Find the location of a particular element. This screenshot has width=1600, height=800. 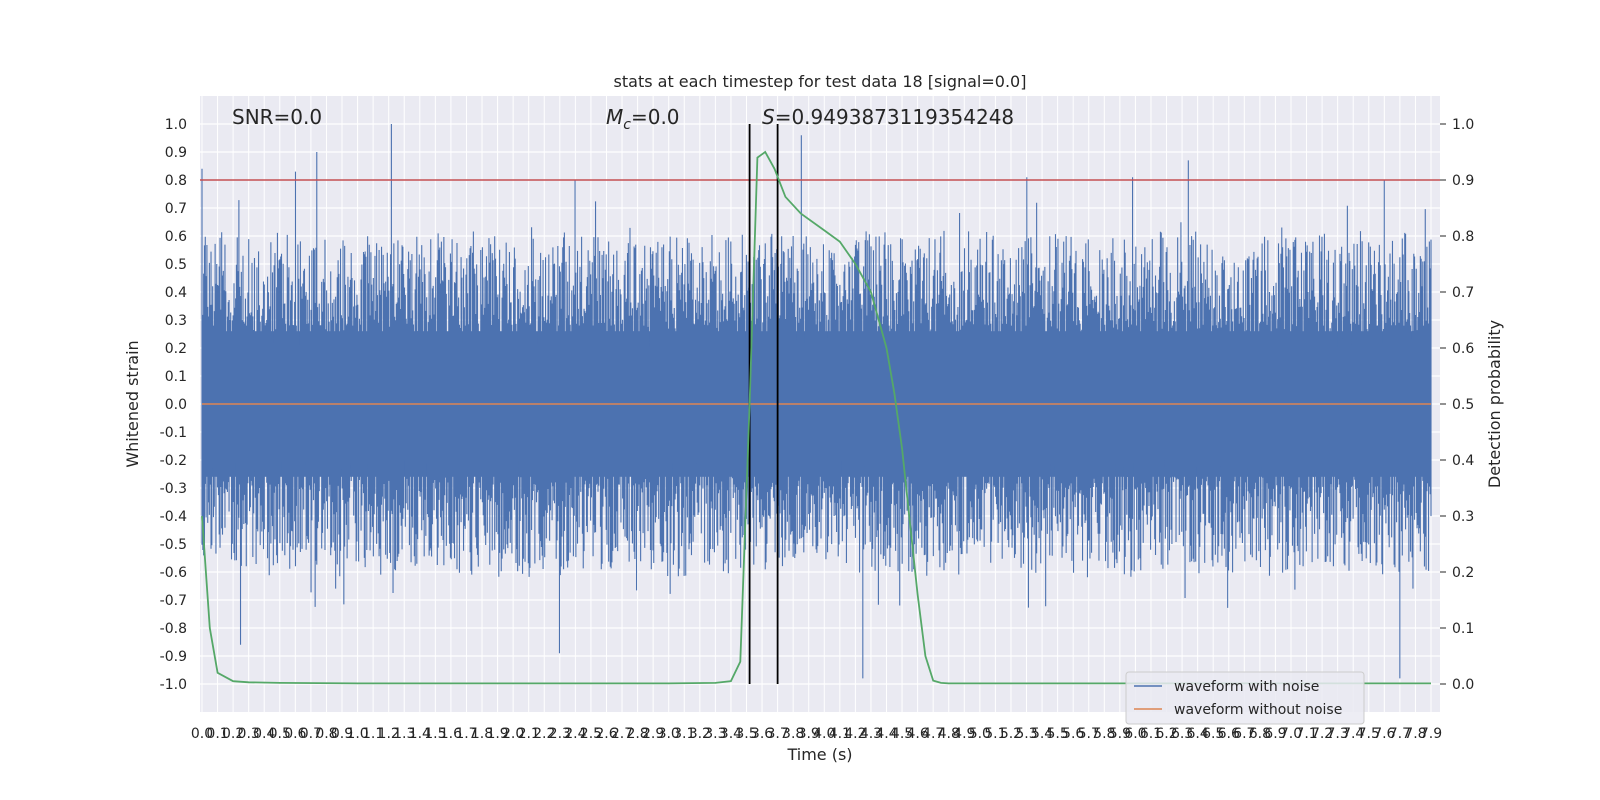

legend-label-noise: waveform with noise is located at coordinates (1246, 687).